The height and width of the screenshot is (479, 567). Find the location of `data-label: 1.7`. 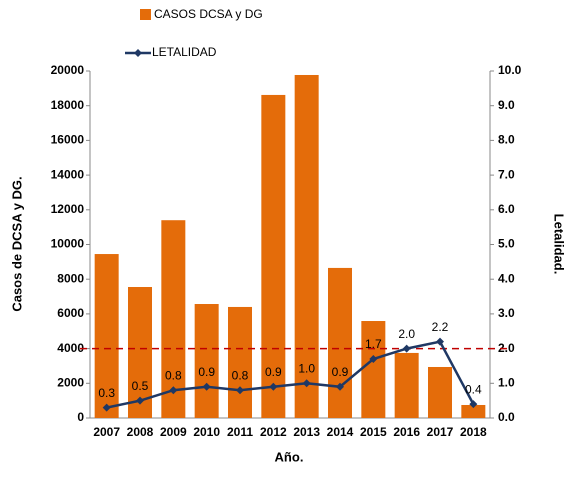

data-label: 1.7 is located at coordinates (373, 344).